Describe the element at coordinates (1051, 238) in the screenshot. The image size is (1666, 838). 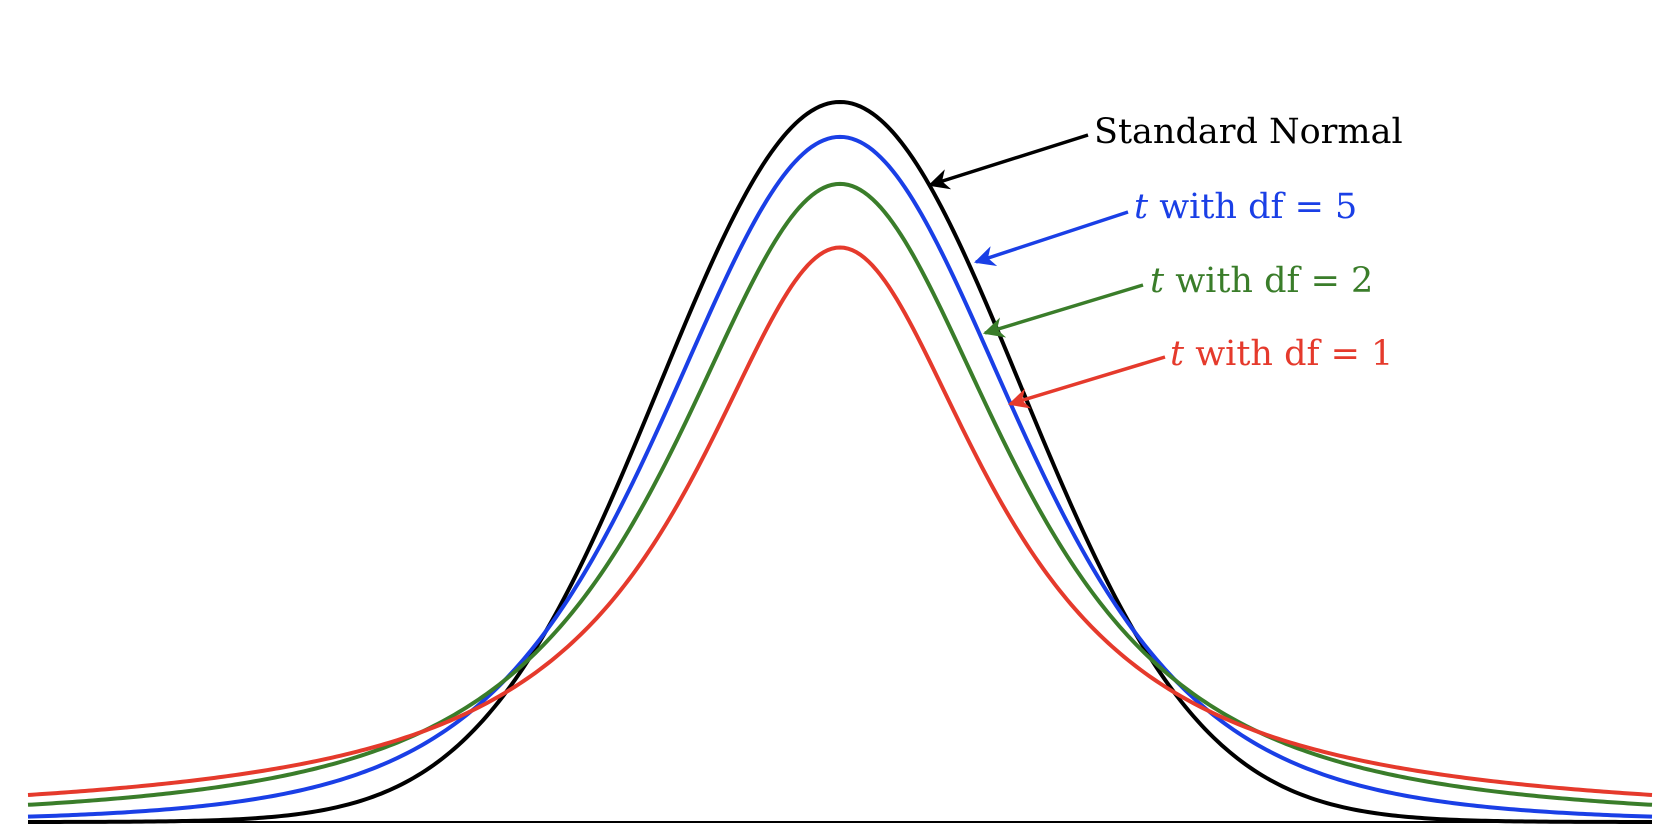
I see `arrow-t-df5` at that location.